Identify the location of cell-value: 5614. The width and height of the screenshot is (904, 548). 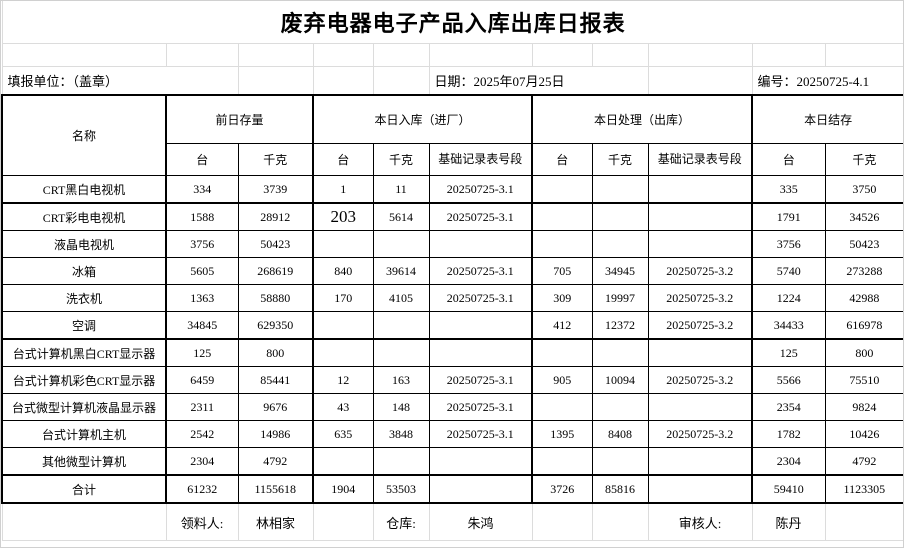
(401, 216).